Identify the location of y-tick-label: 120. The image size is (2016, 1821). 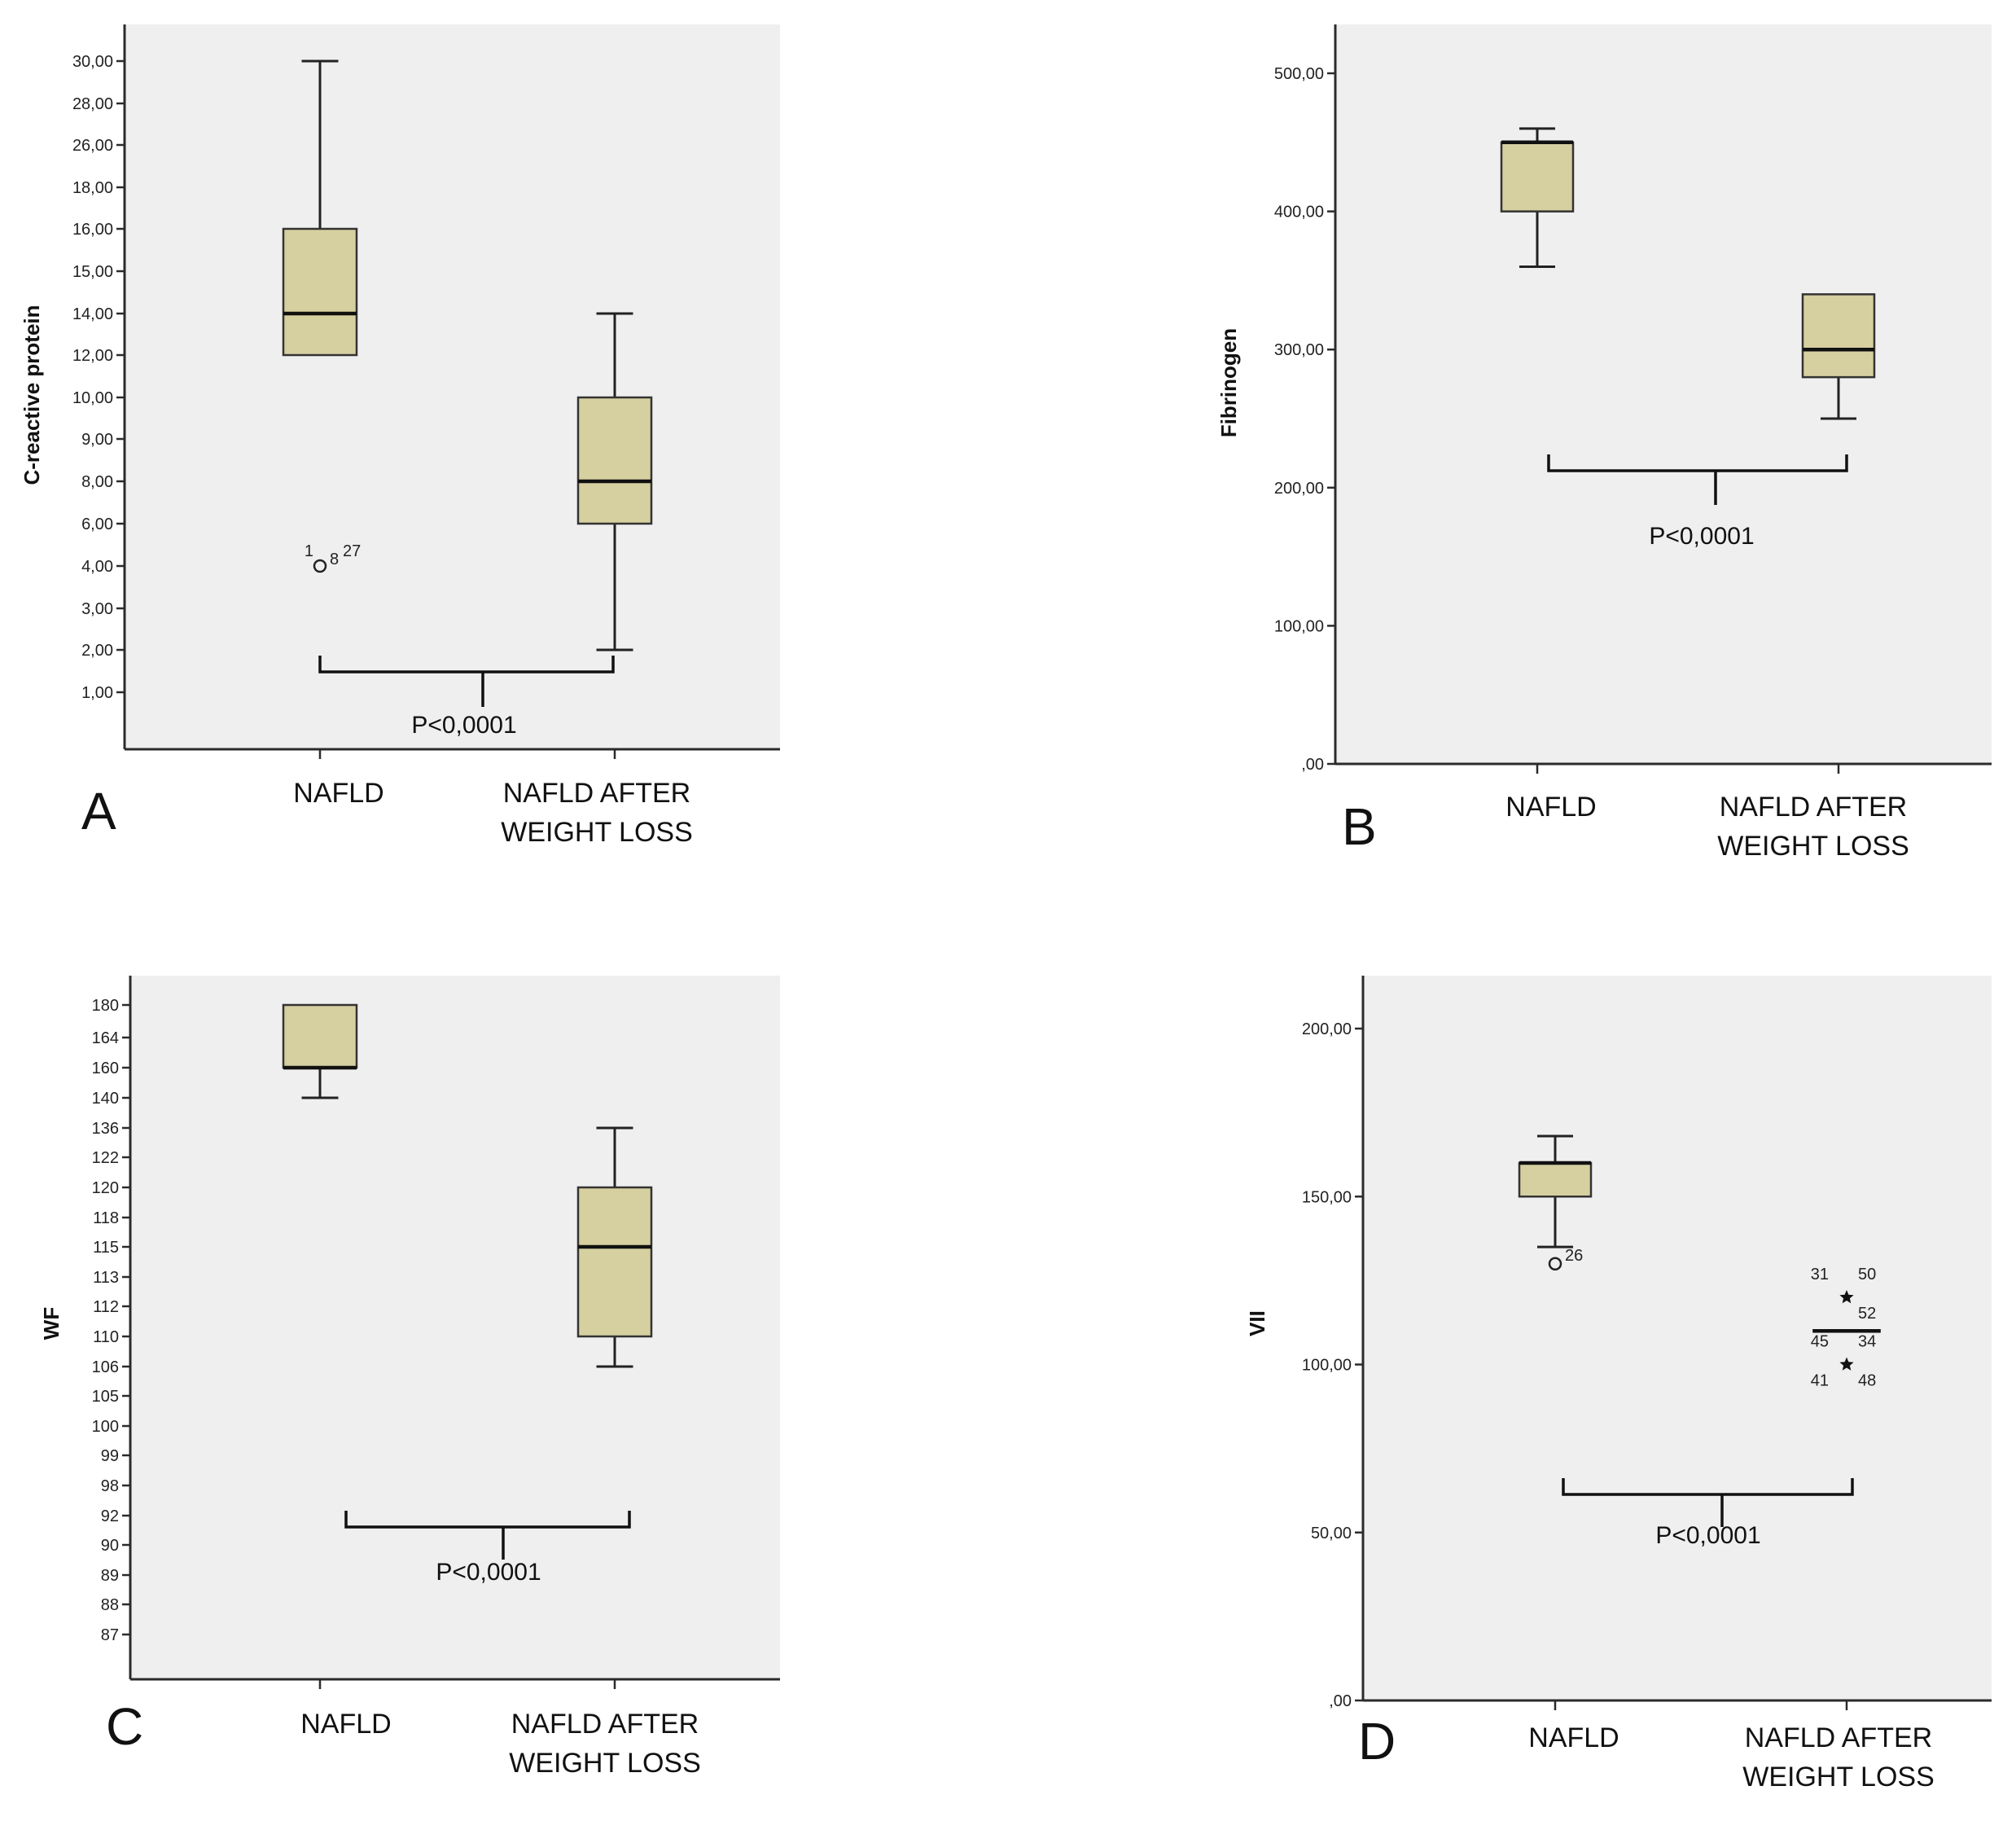
(105, 1188).